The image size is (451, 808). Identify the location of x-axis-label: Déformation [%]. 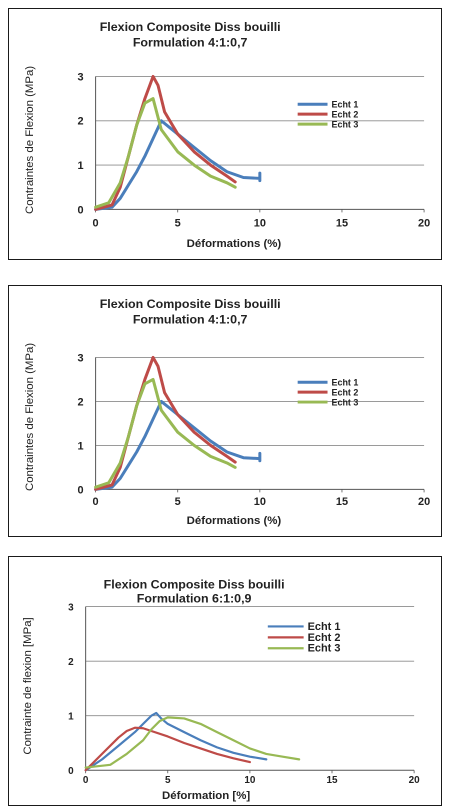
(206, 796).